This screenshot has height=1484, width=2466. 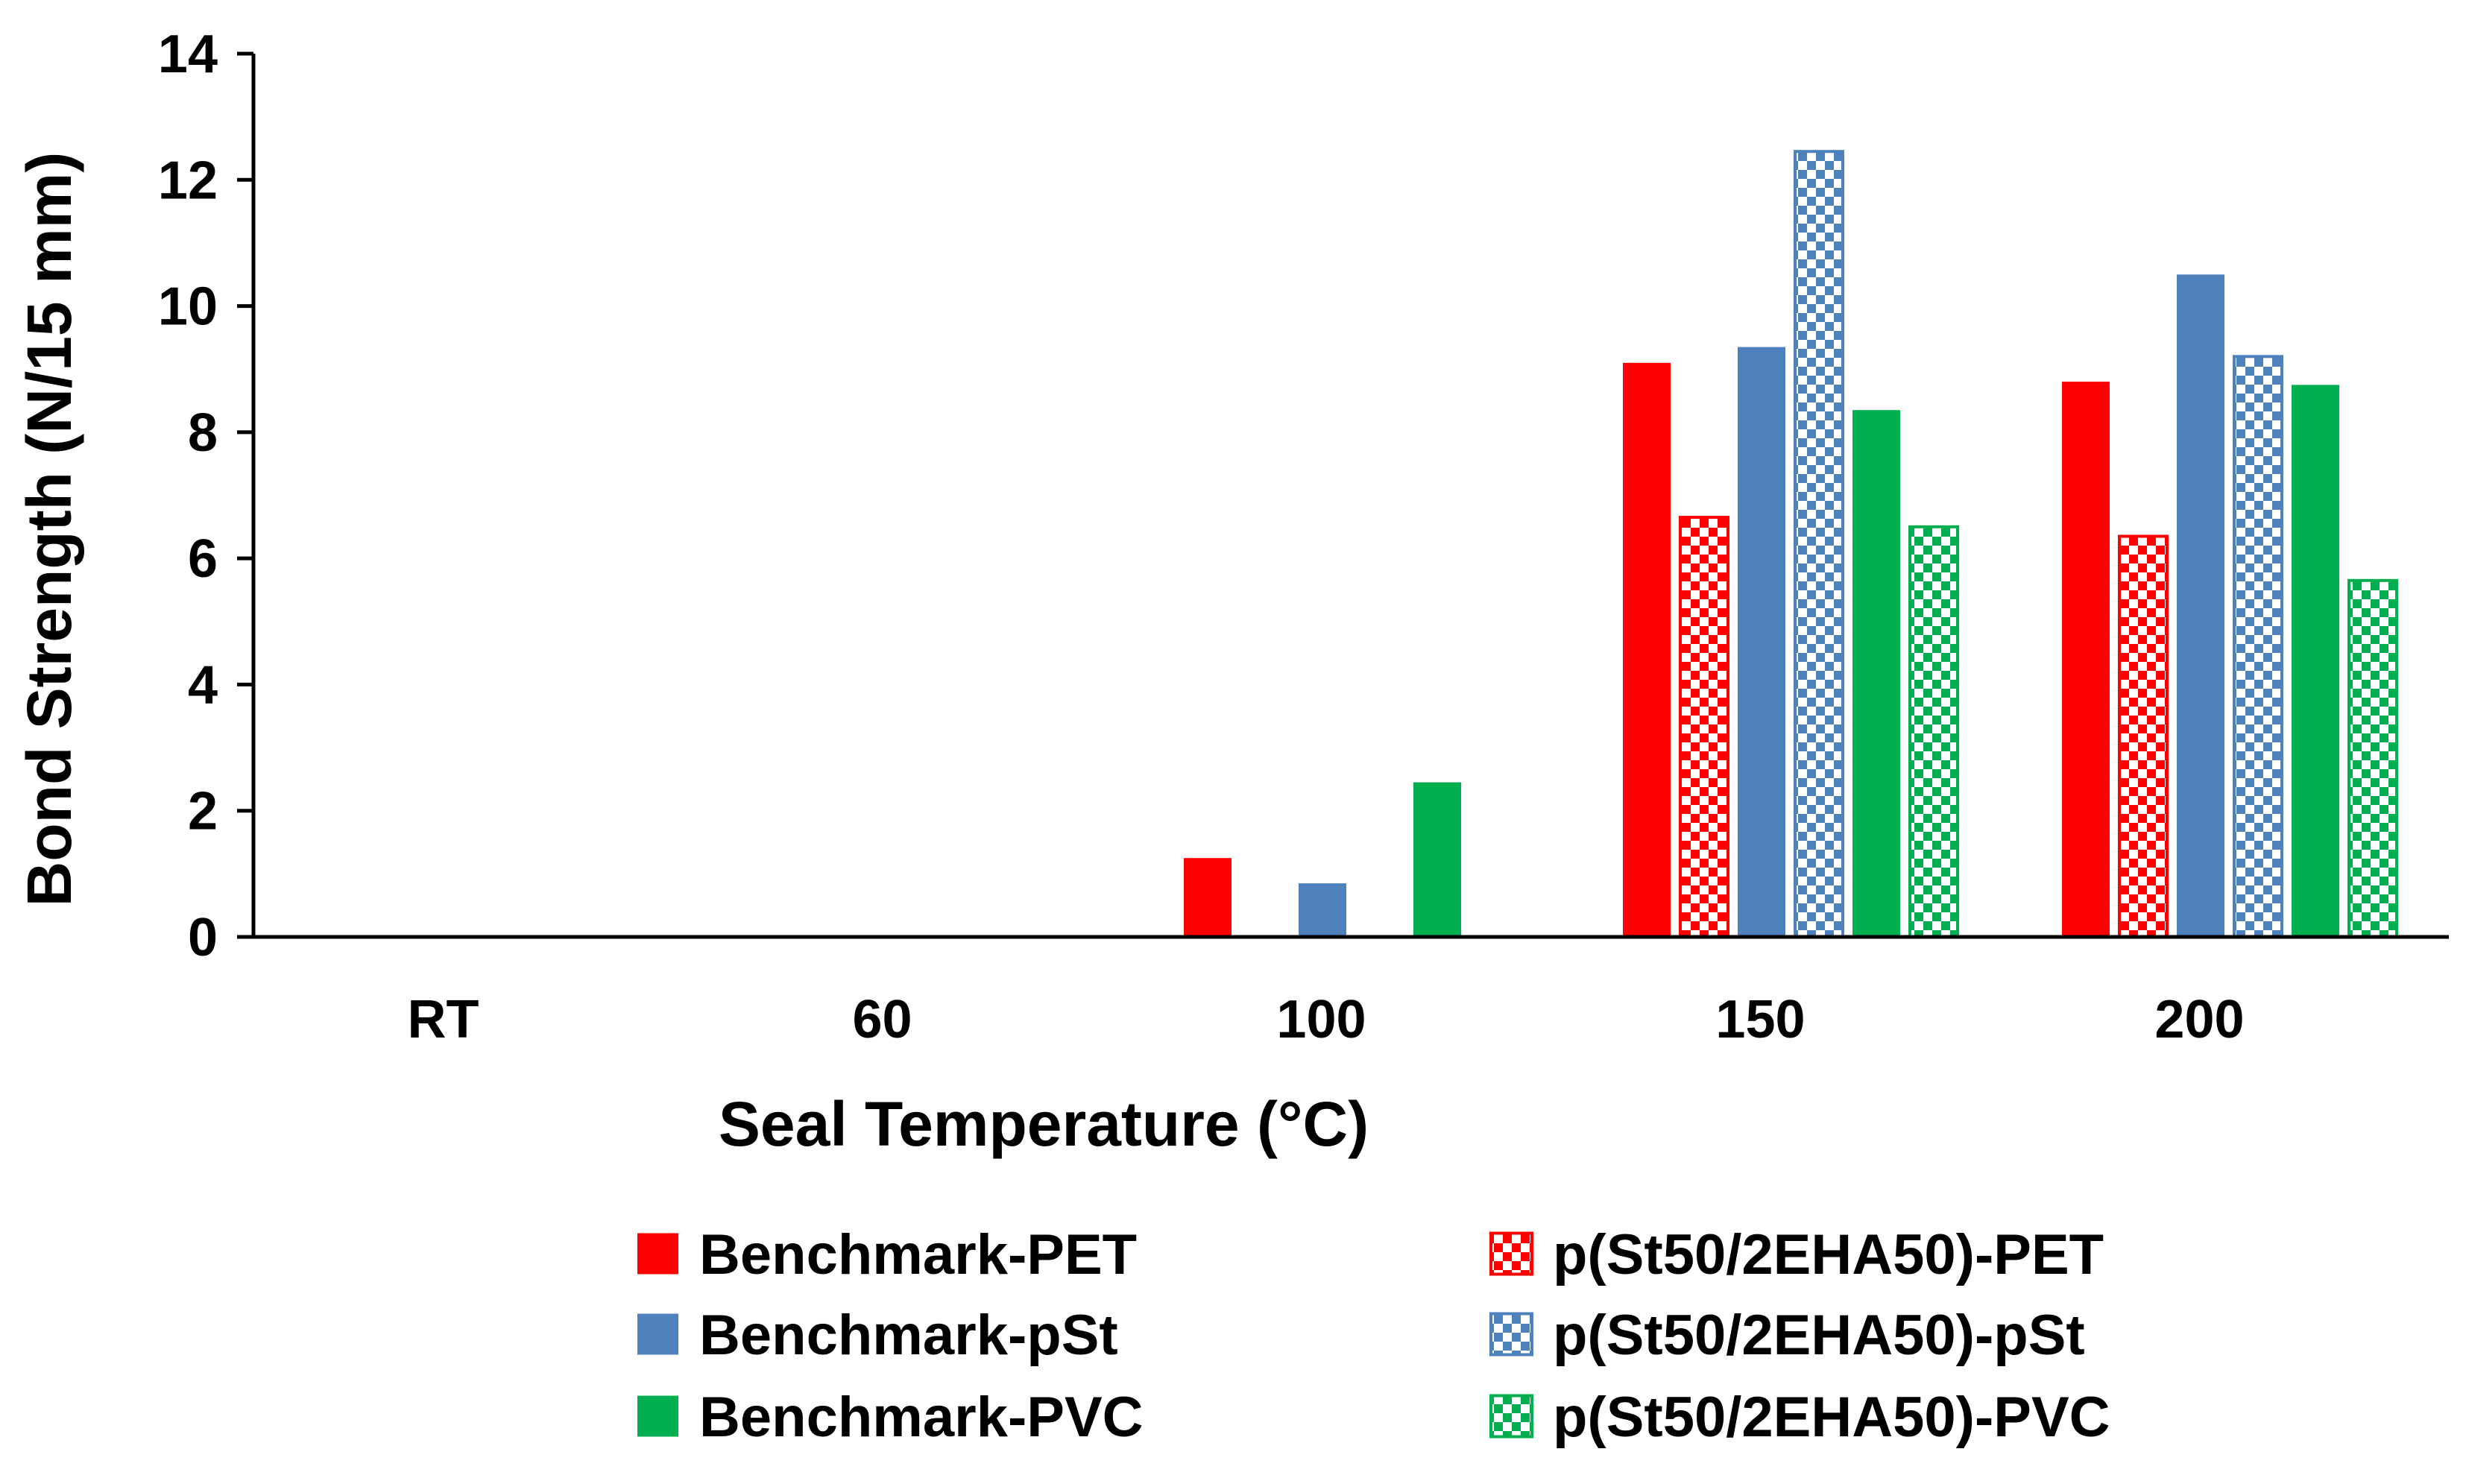 What do you see at coordinates (1321, 1019) in the screenshot?
I see `x-tick-label: 100` at bounding box center [1321, 1019].